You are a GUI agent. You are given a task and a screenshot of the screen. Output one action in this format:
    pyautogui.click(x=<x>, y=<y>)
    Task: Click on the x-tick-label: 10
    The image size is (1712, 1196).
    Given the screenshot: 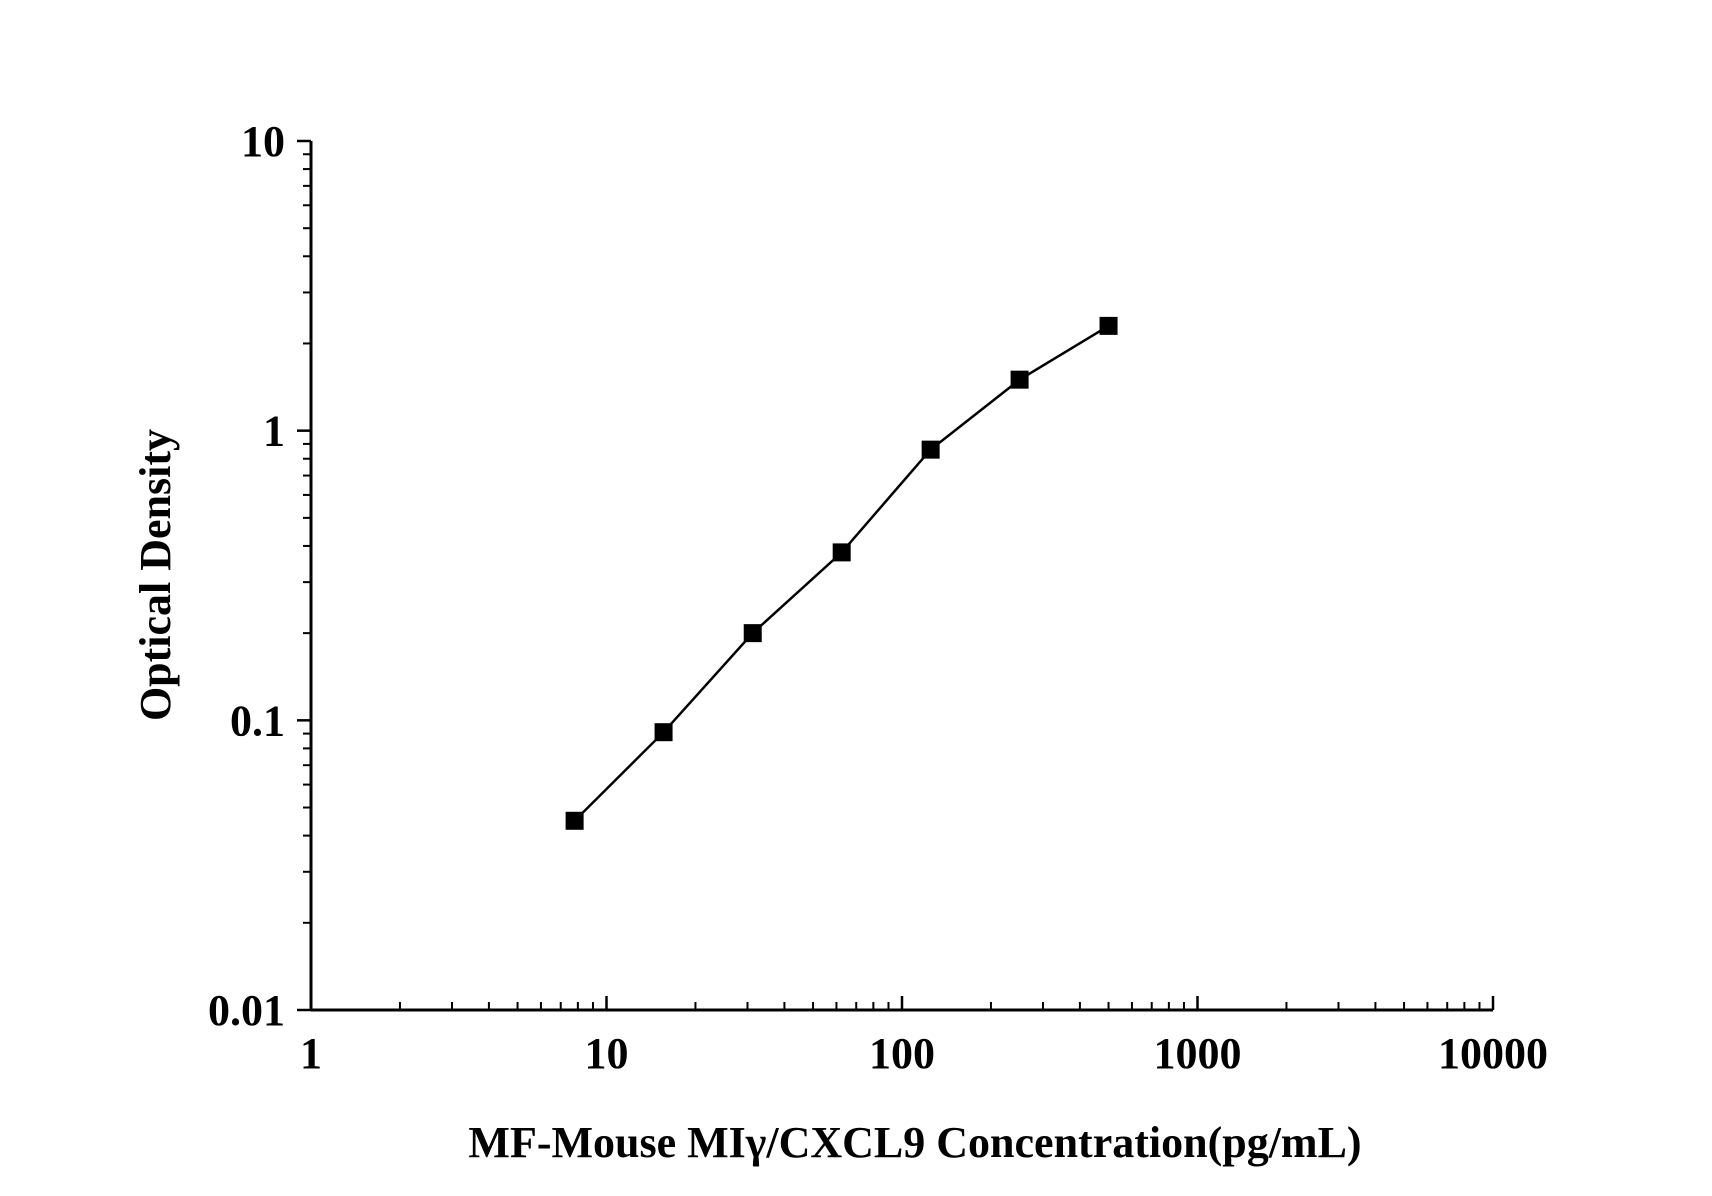 What is the action you would take?
    pyautogui.click(x=607, y=1053)
    